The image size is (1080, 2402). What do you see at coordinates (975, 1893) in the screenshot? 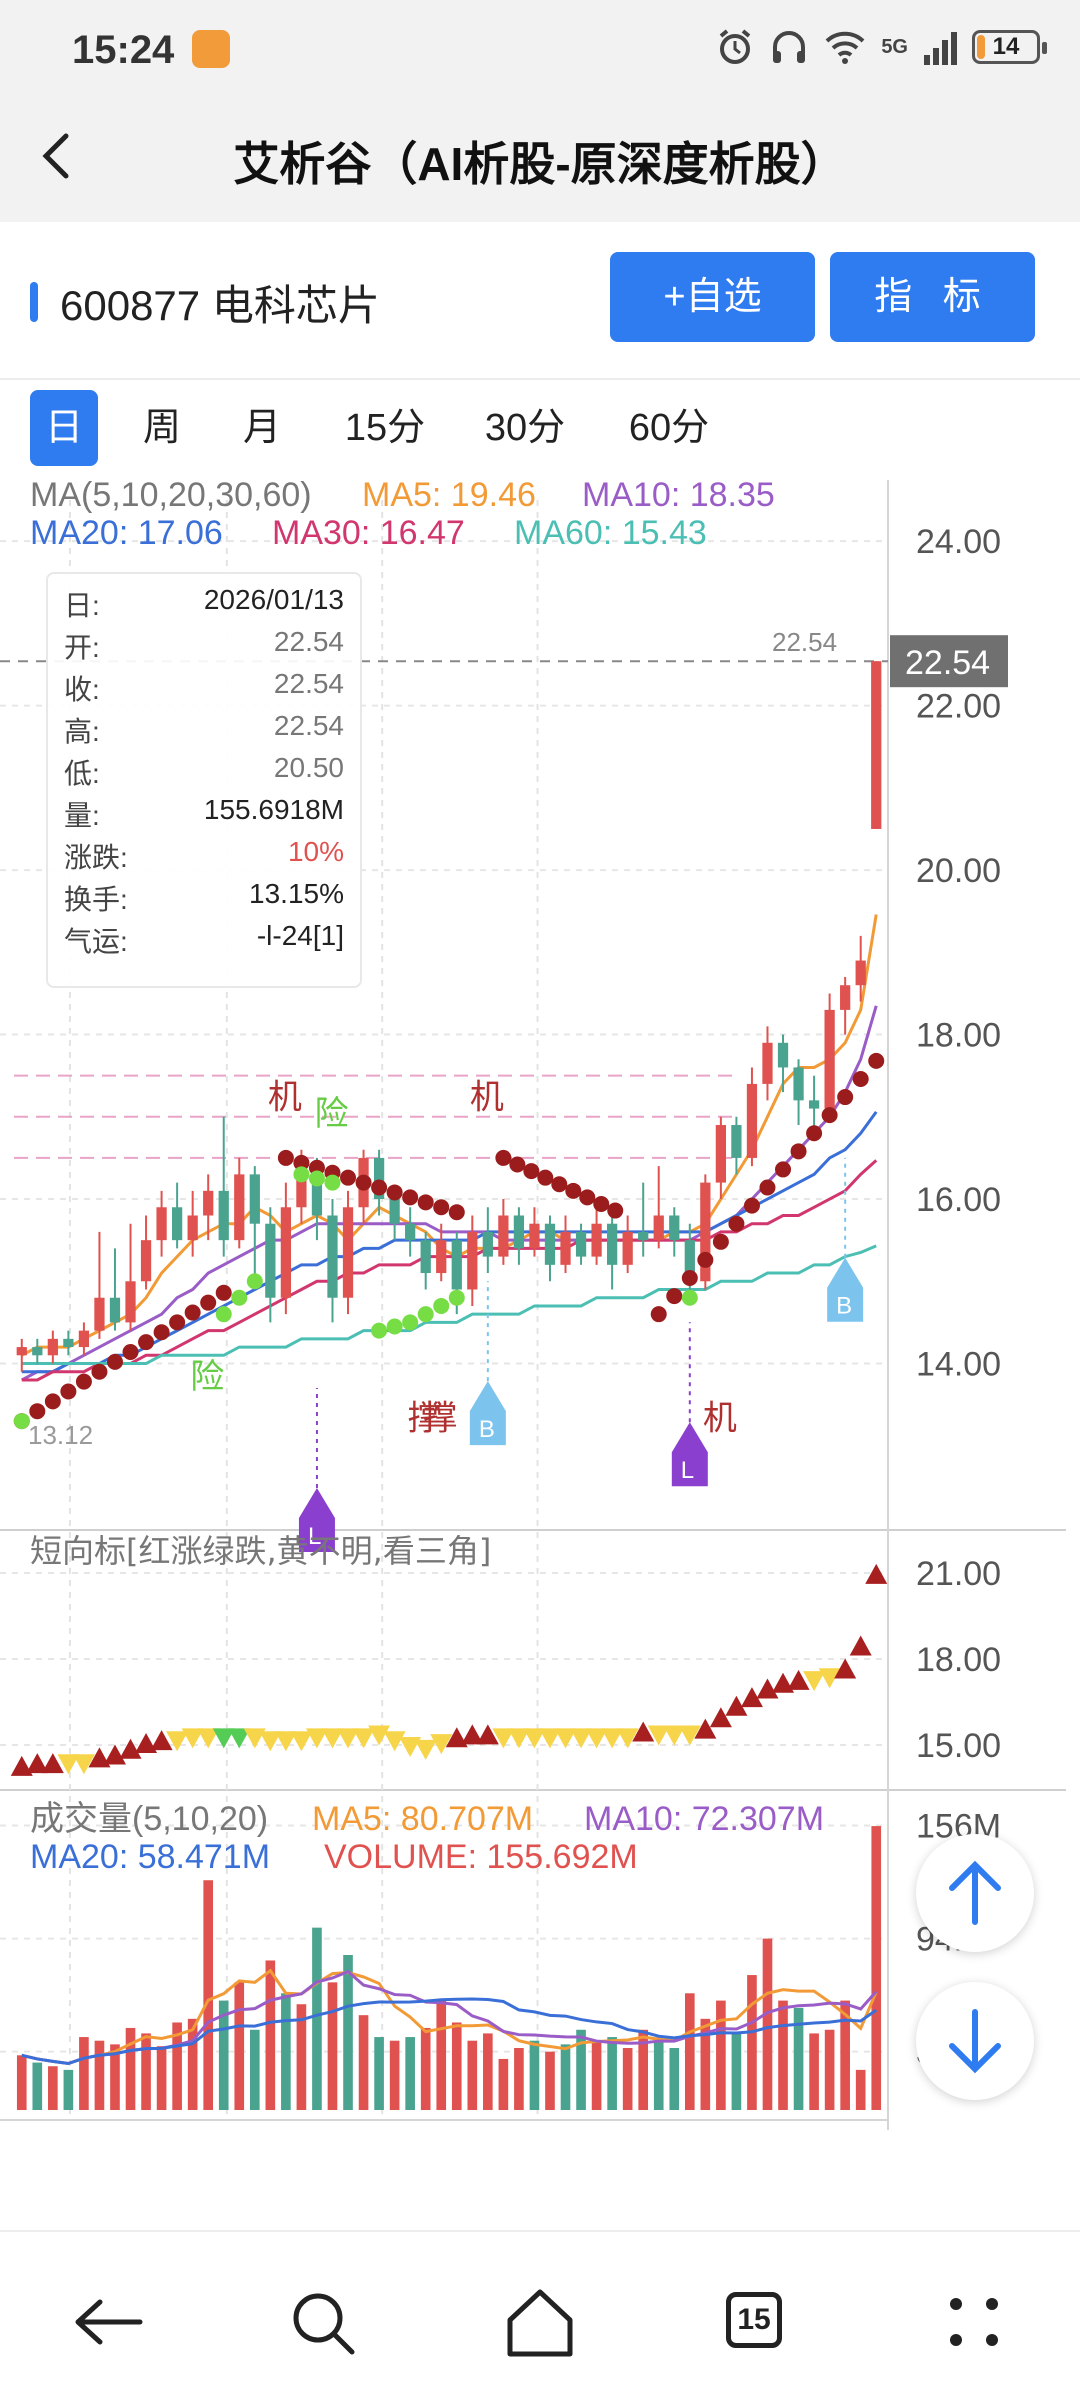
I see `scroll-up-button` at bounding box center [975, 1893].